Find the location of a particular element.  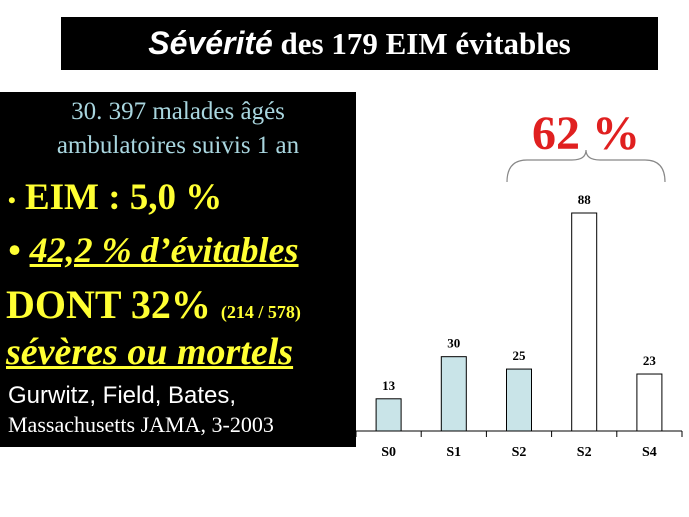

info-line-1: 30. 397 malades âgés is located at coordinates (178, 111).